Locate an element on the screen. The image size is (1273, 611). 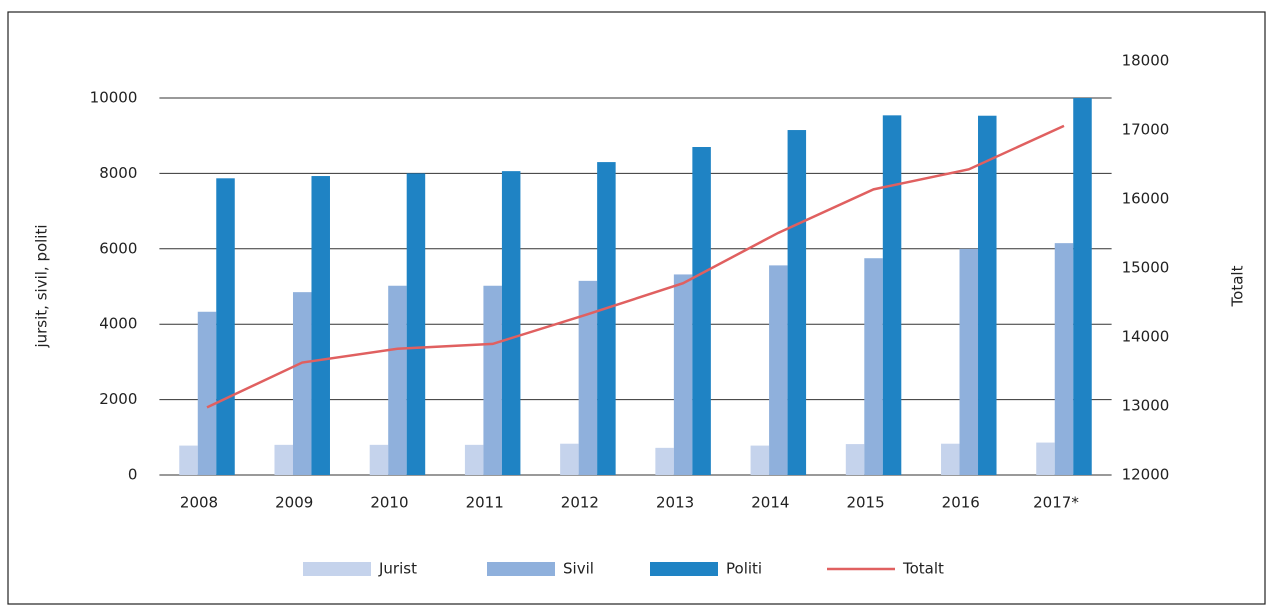
y2-tick-label: 18000 is located at coordinates (1146, 61).